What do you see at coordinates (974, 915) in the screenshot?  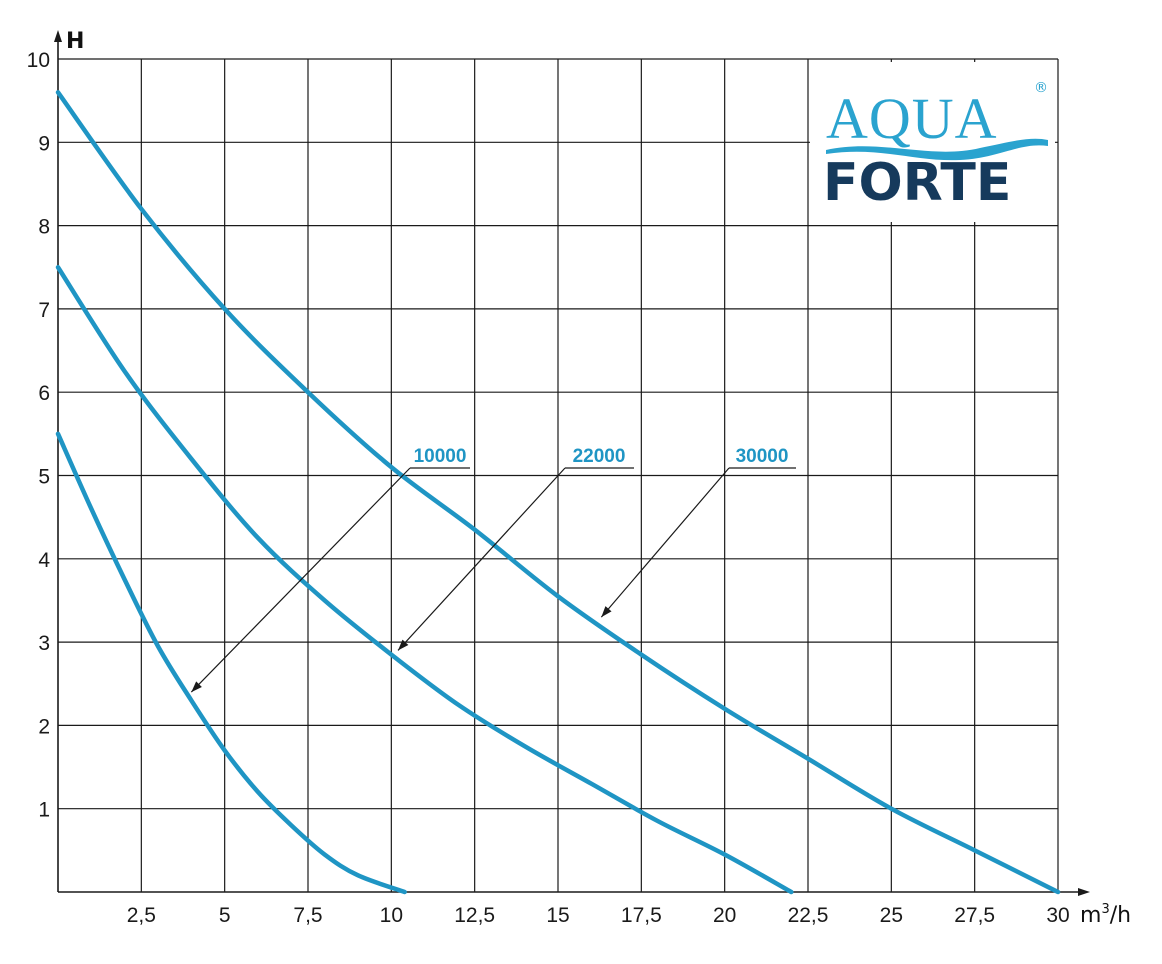 I see `x-tick-label: 27,5` at bounding box center [974, 915].